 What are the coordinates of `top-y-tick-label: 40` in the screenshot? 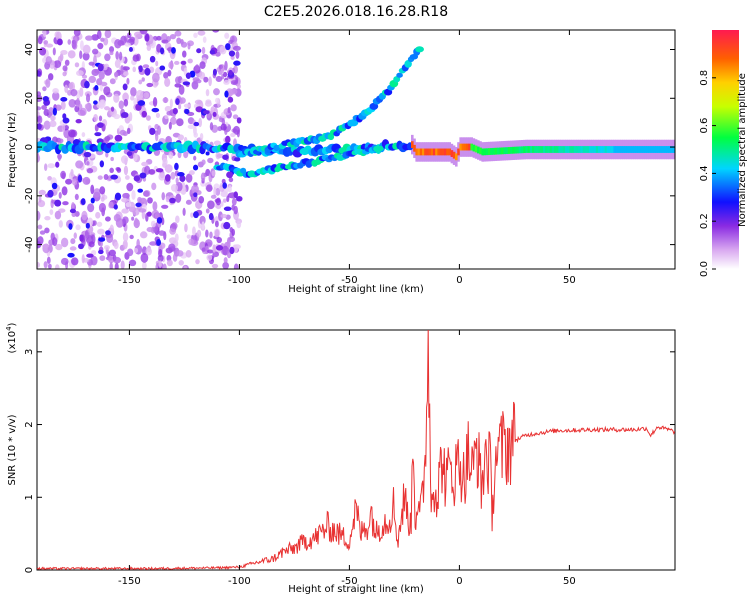 It's located at (29, 49).